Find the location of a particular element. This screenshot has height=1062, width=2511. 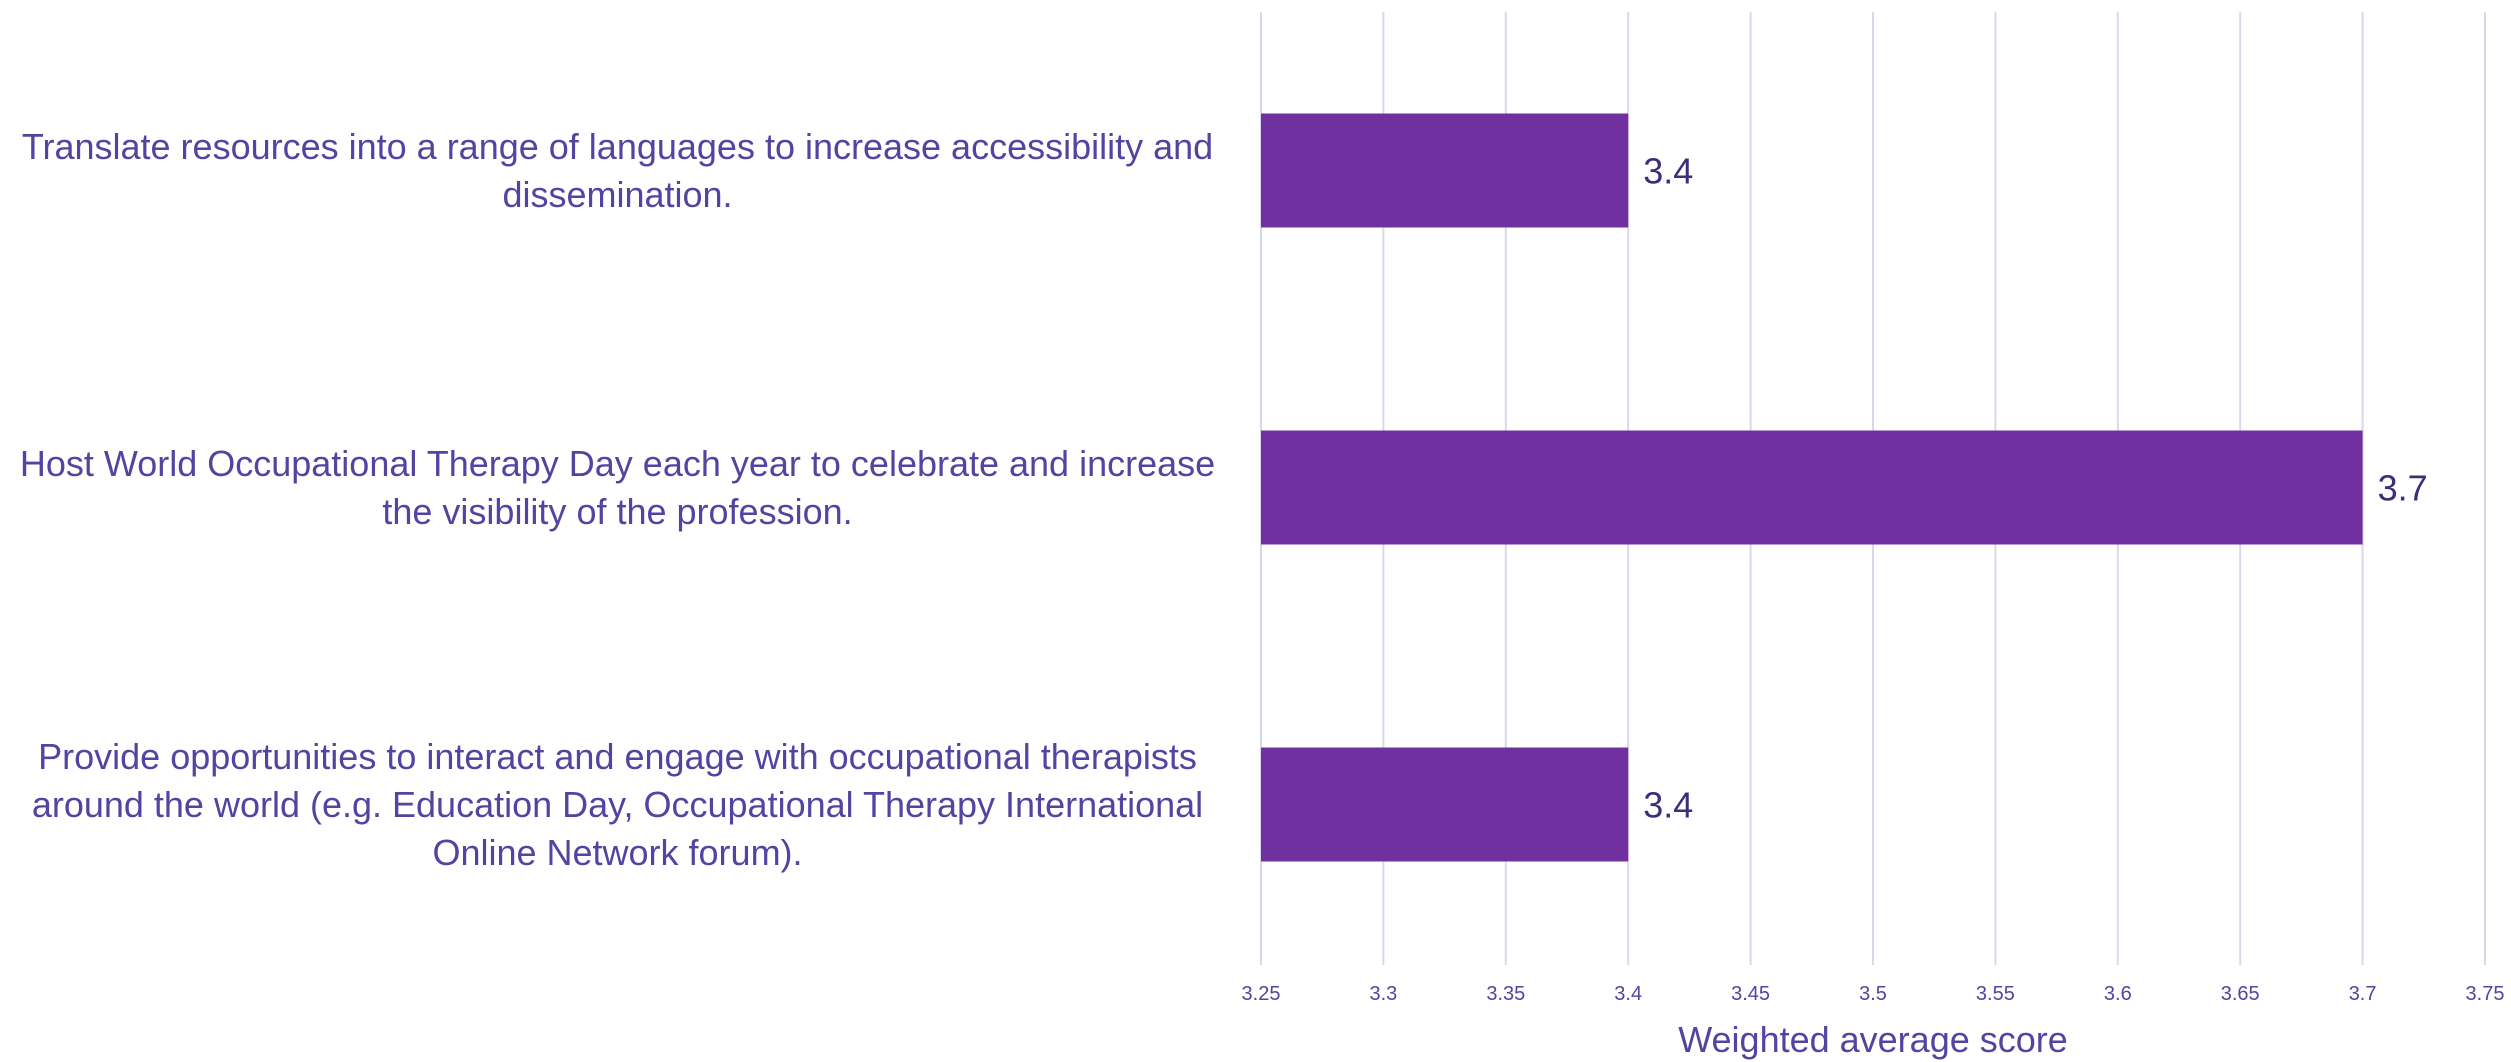

x-tick-label: 3.45 is located at coordinates (1750, 994).